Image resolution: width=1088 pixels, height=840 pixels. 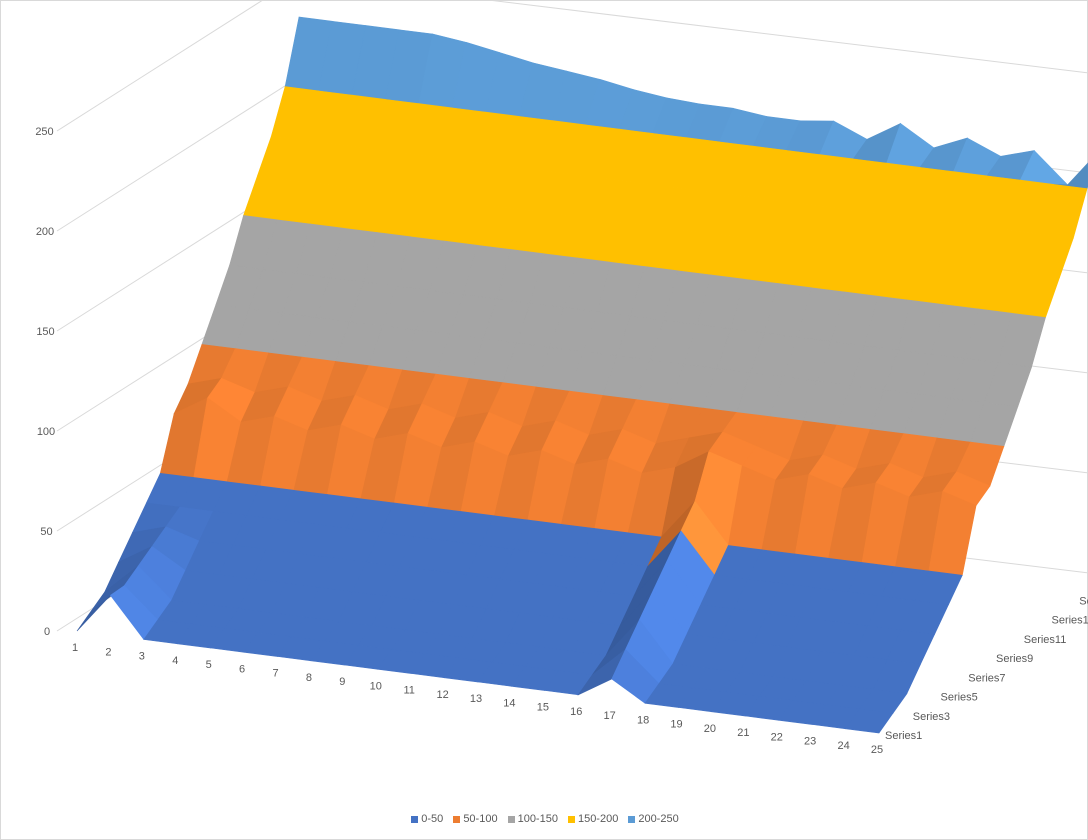 I want to click on x-tick-label: 2, so click(x=108, y=652).